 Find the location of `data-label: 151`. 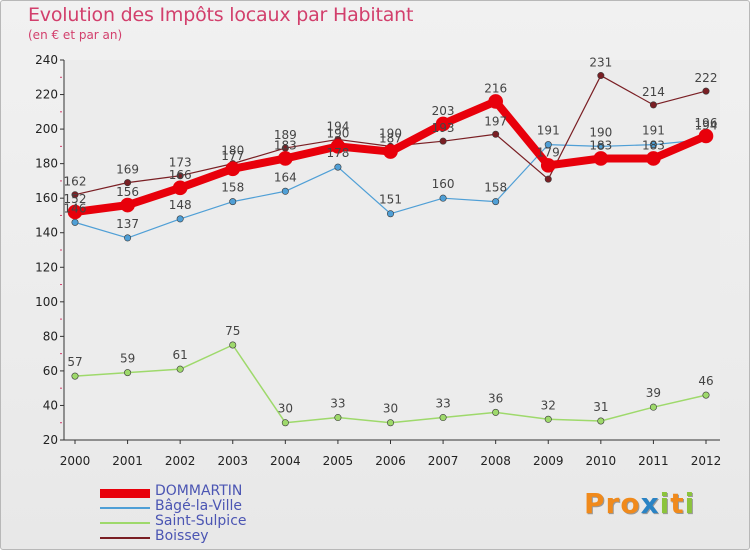

data-label: 151 is located at coordinates (390, 200).